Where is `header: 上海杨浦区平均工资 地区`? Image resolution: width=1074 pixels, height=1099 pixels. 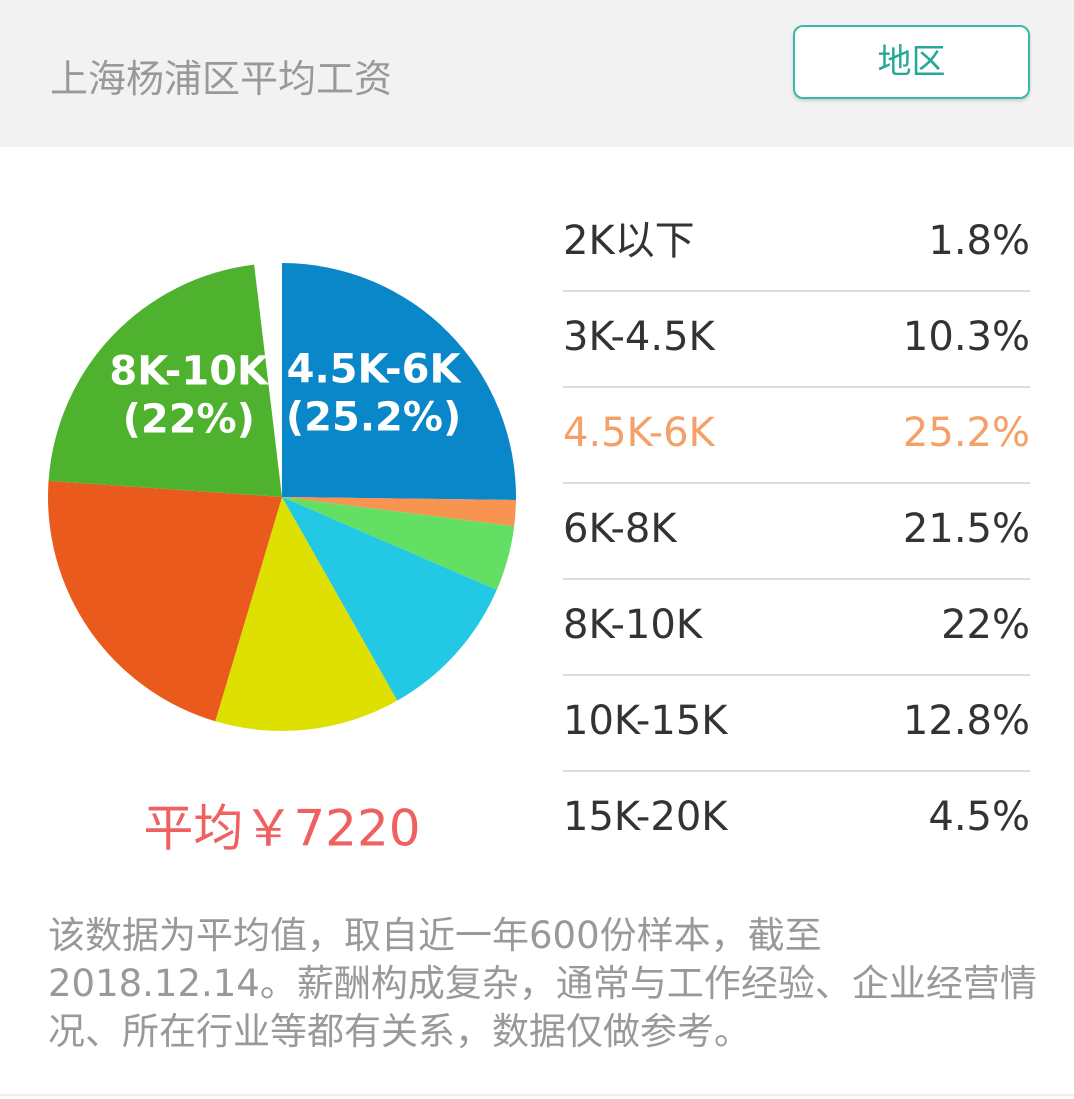
header: 上海杨浦区平均工资 地区 is located at coordinates (537, 73).